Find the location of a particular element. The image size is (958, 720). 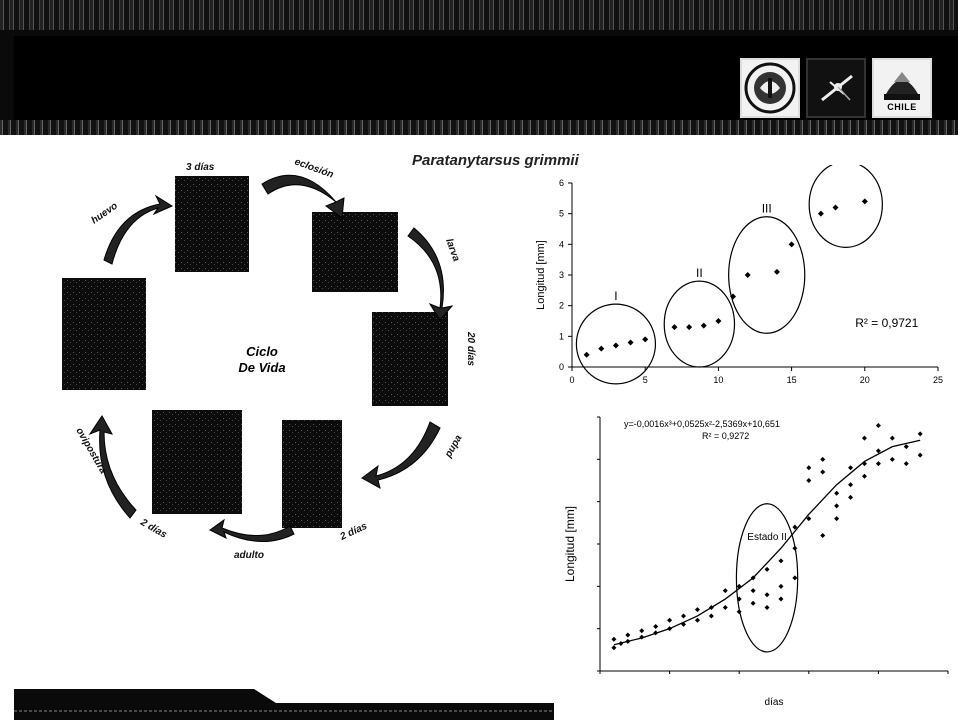

chart1-group-label: III is located at coordinates (767, 209).